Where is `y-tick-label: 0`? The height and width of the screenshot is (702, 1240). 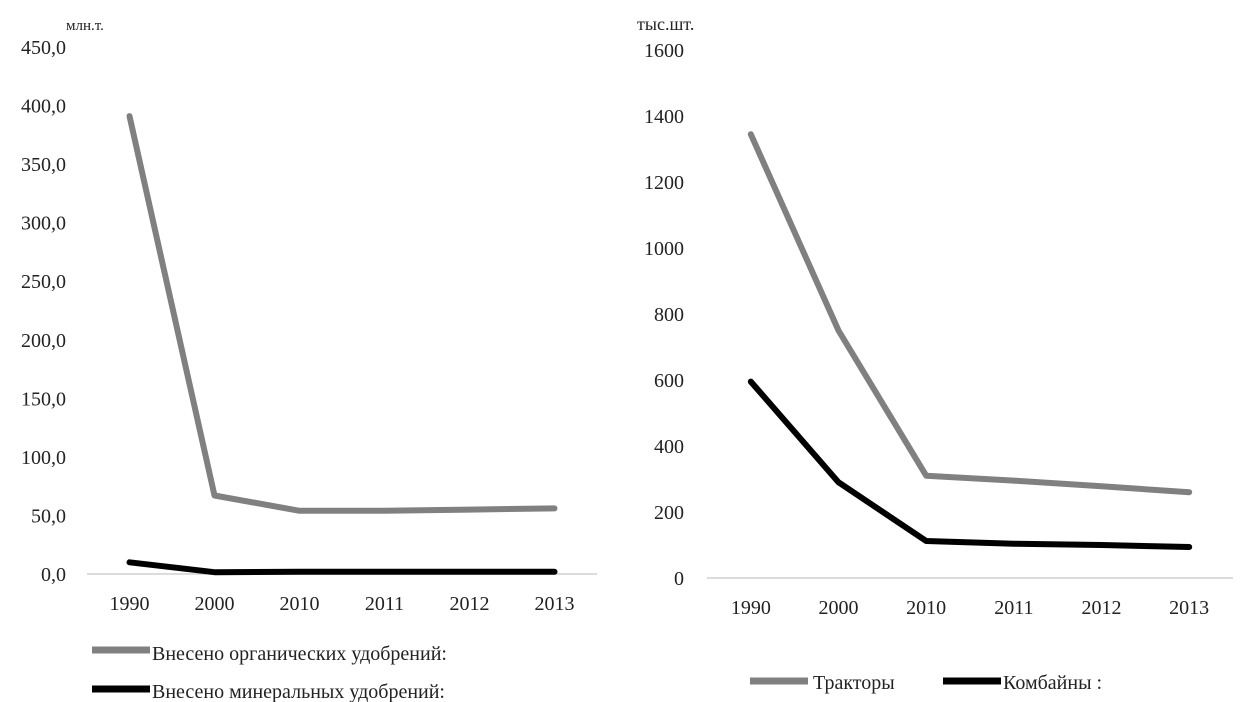 y-tick-label: 0 is located at coordinates (679, 579).